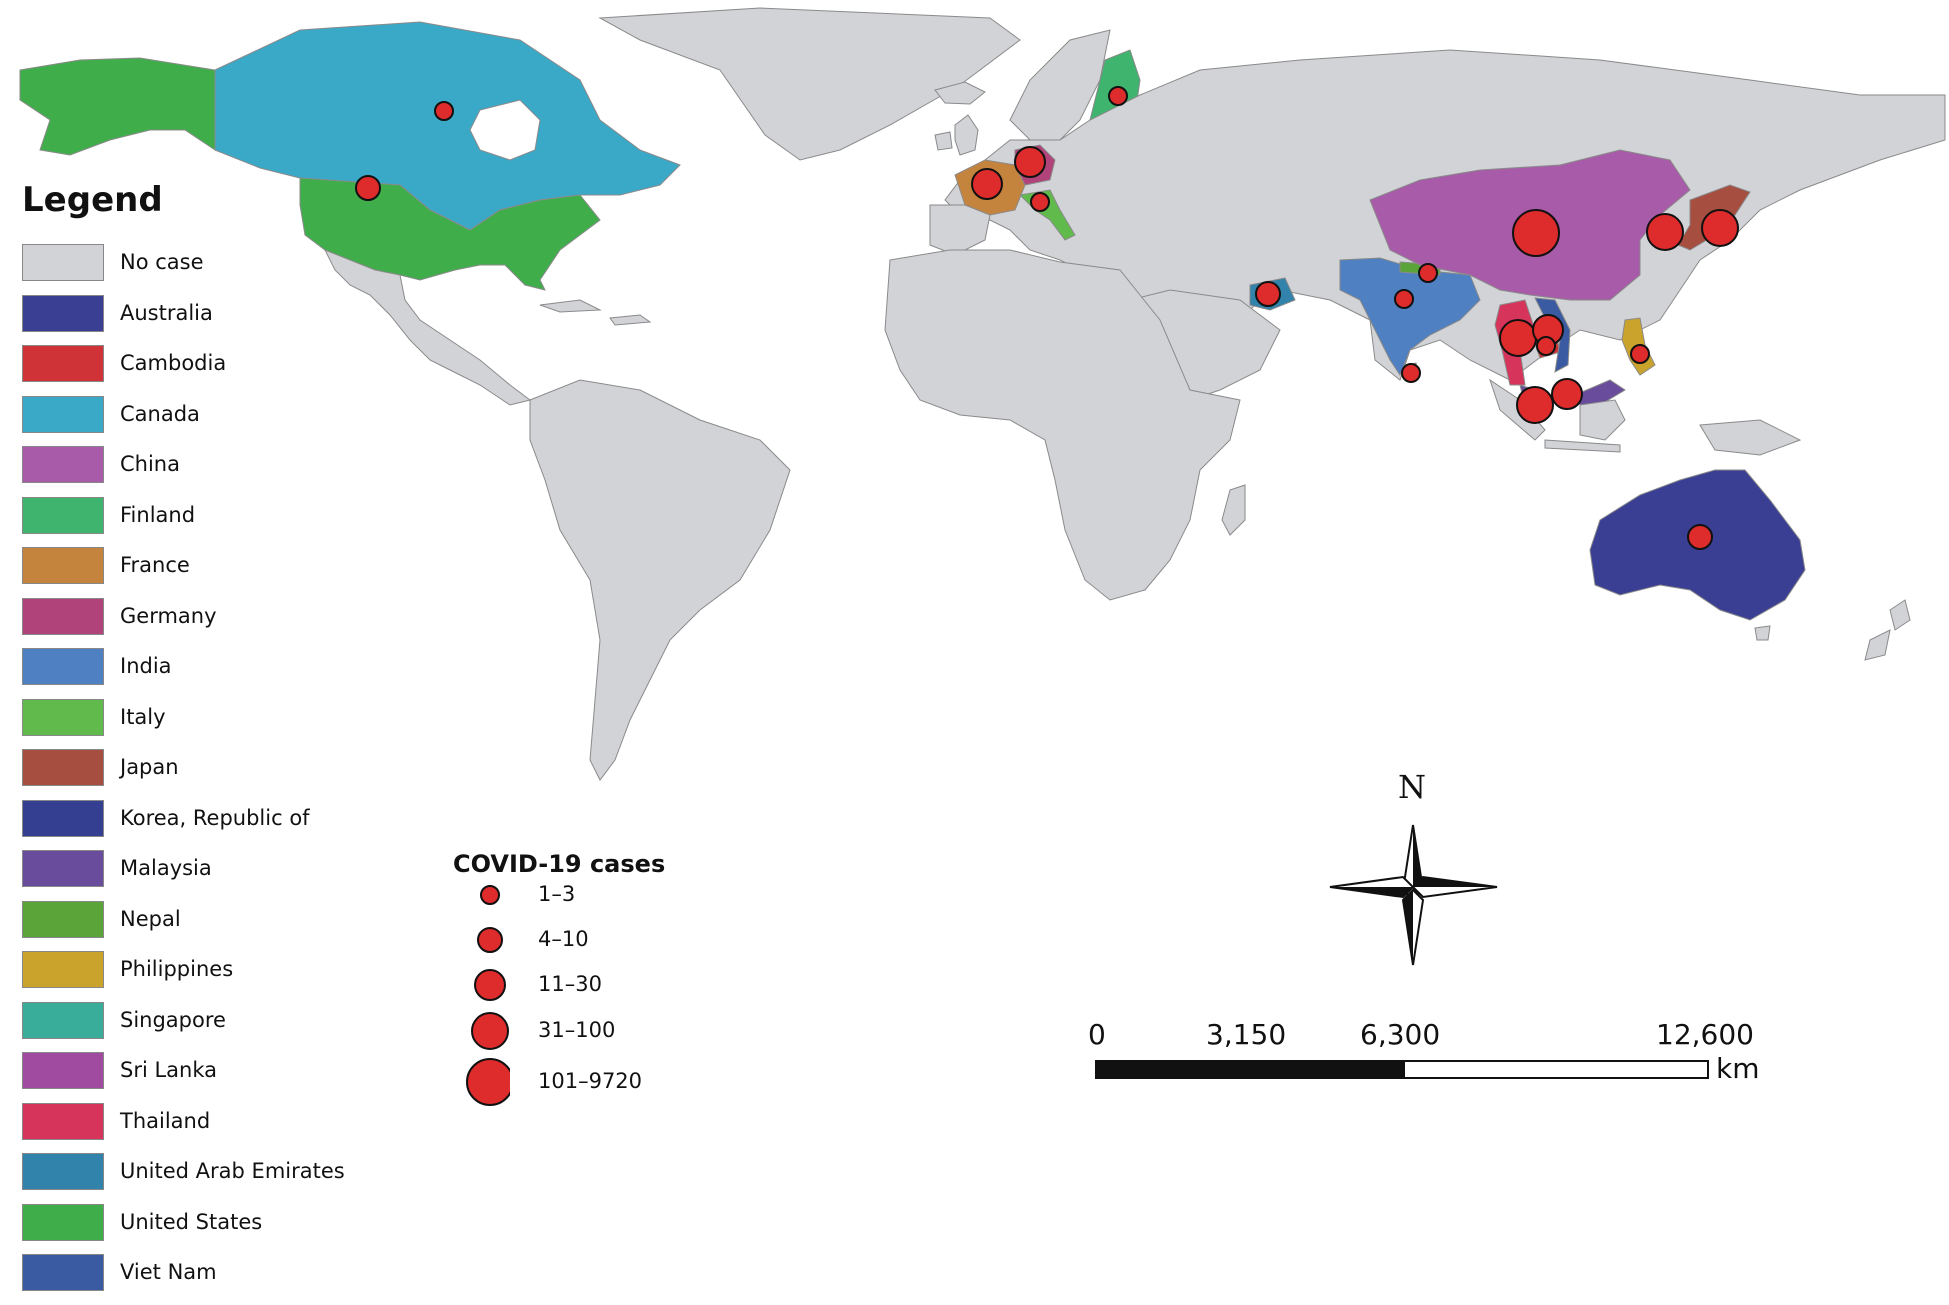 Image resolution: width=1949 pixels, height=1305 pixels. What do you see at coordinates (1518, 338) in the screenshot?
I see `case-bubble-thailand` at bounding box center [1518, 338].